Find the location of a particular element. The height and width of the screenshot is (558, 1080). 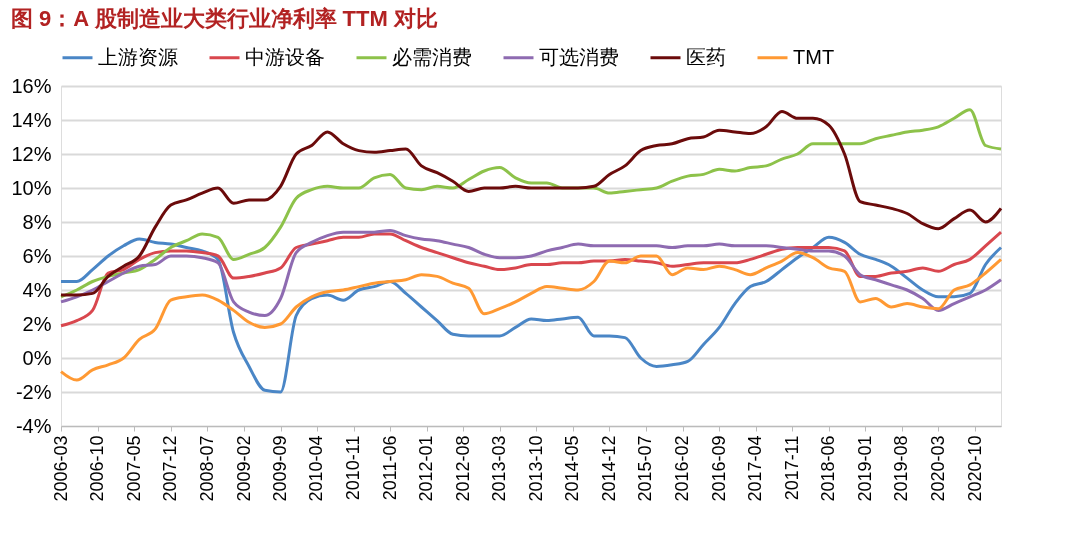

x-tick-label: 2013-03 is located at coordinates (499, 468).